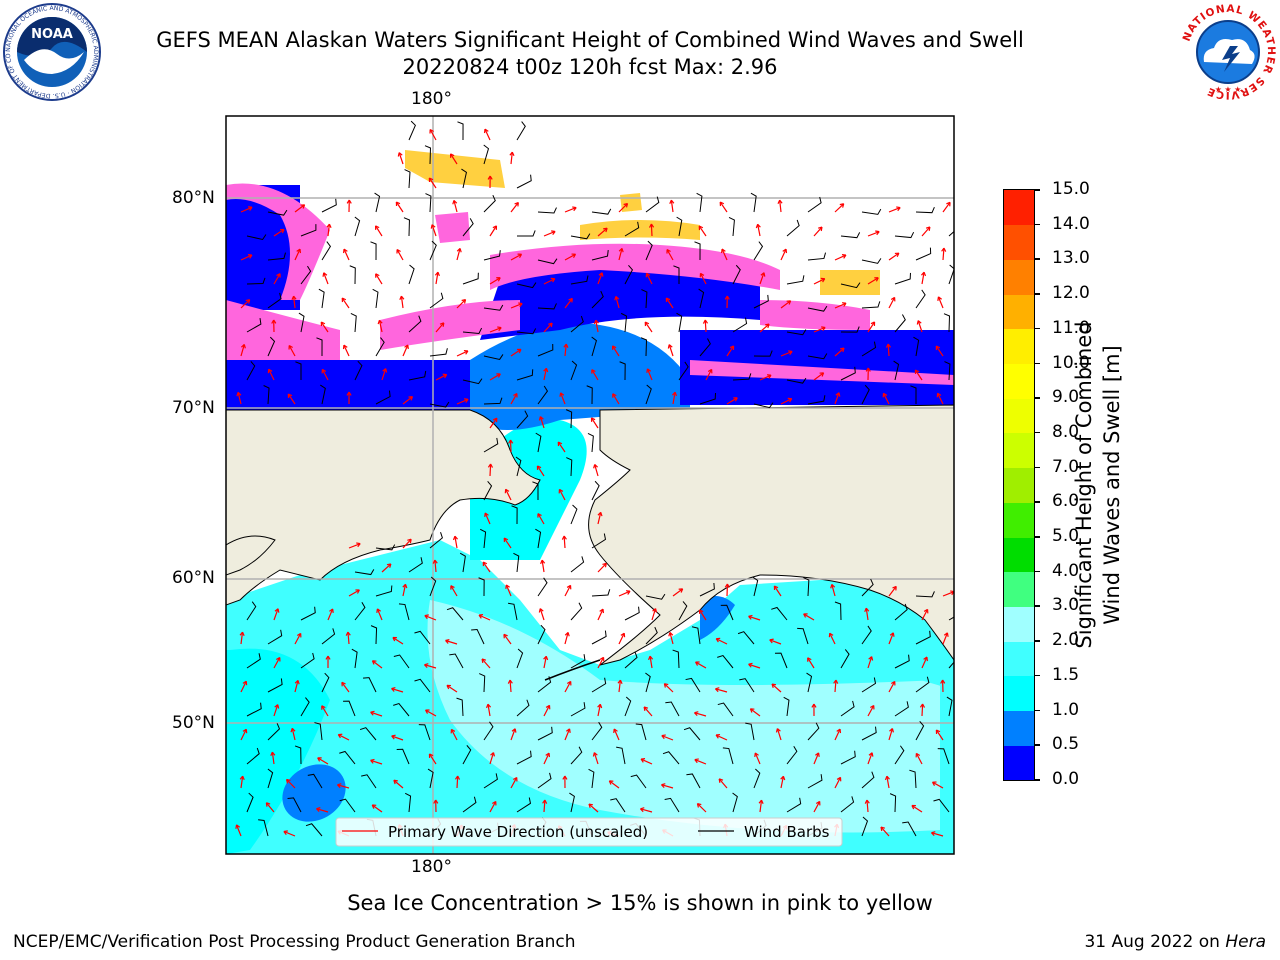  What do you see at coordinates (383, 507) in the screenshot?
I see `siberia-land` at bounding box center [383, 507].